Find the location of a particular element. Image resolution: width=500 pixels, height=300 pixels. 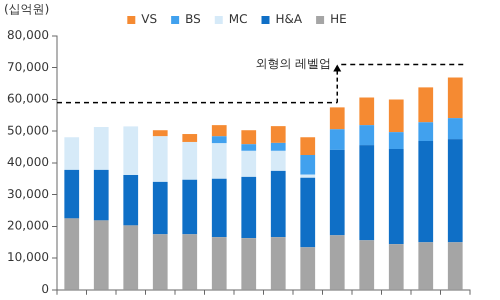

y-tick-label: 10,000 is located at coordinates (27, 257).